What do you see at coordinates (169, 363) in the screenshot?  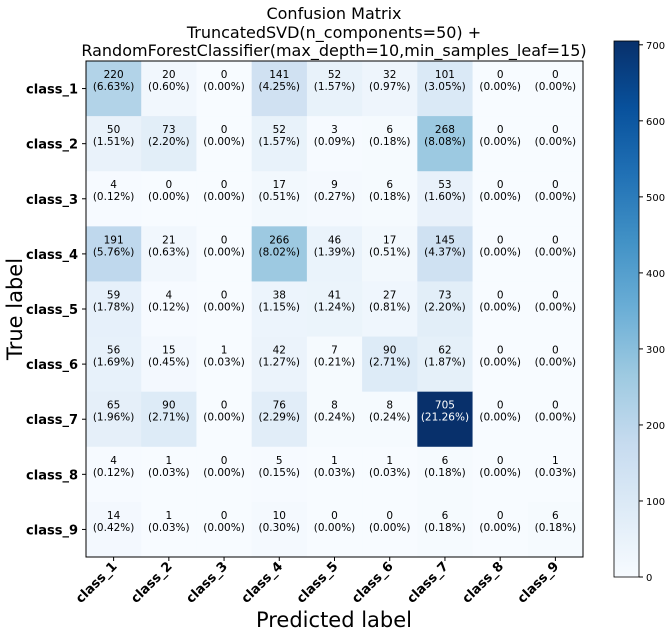 I see `cell-percent-label: (0.45%)` at bounding box center [169, 363].